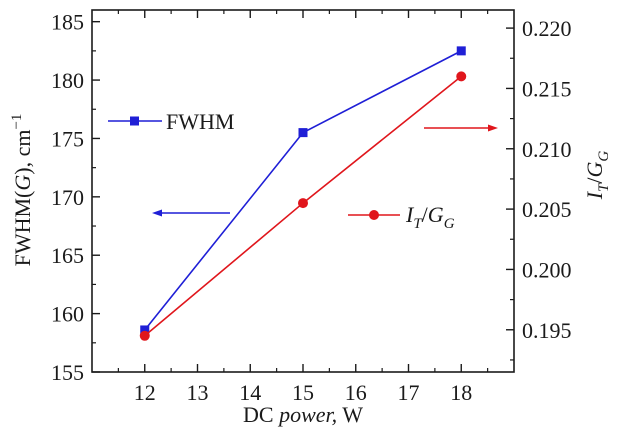  Describe the element at coordinates (539, 188) in the screenshot. I see `right-y-axis-ticks: 0.195 0.200 0.205 0.210 0.215 0.220` at that location.